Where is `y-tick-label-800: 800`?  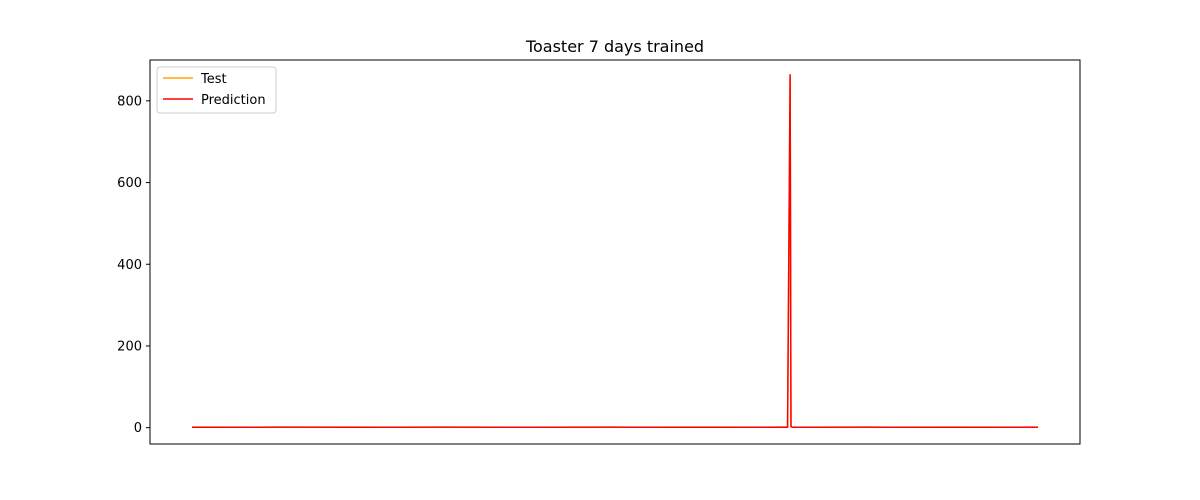 y-tick-label-800: 800 is located at coordinates (129, 101).